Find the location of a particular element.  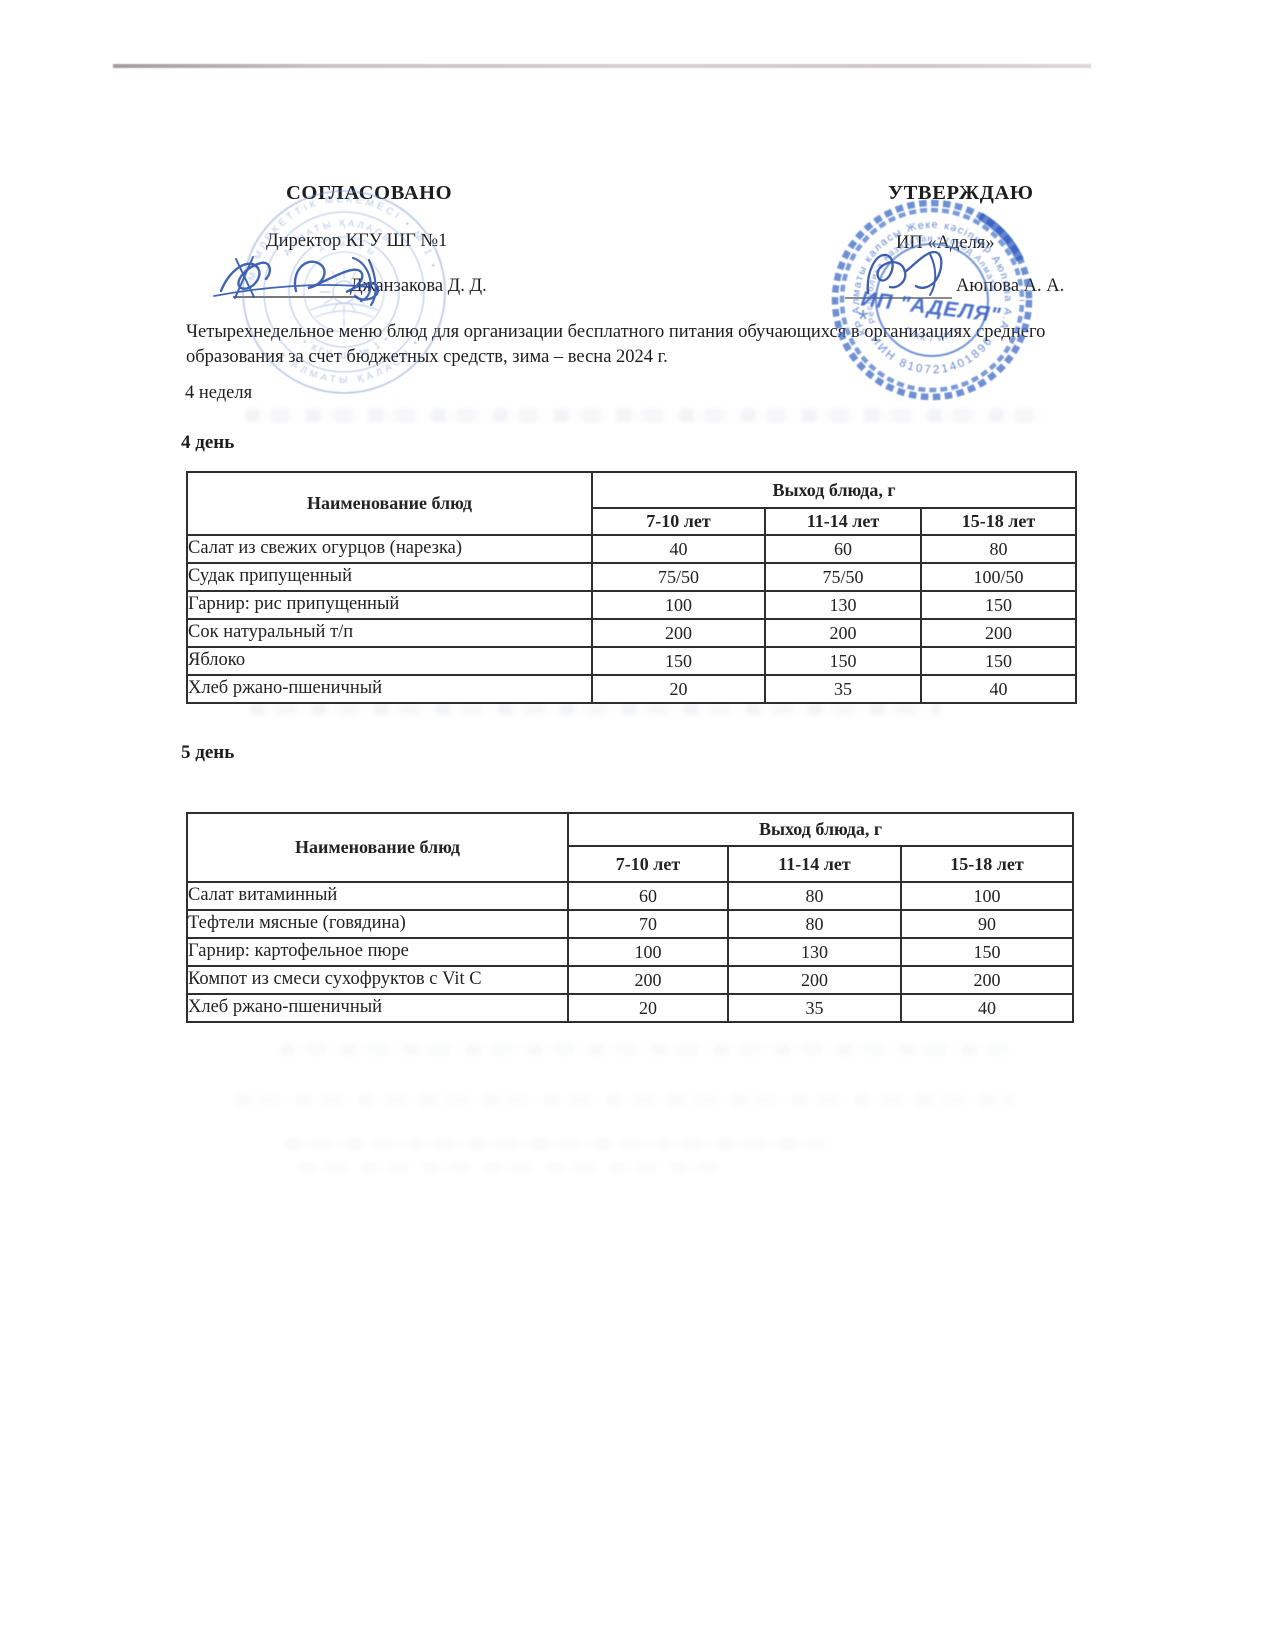

approver-name-right: Аюпова А. А. is located at coordinates (1010, 286).